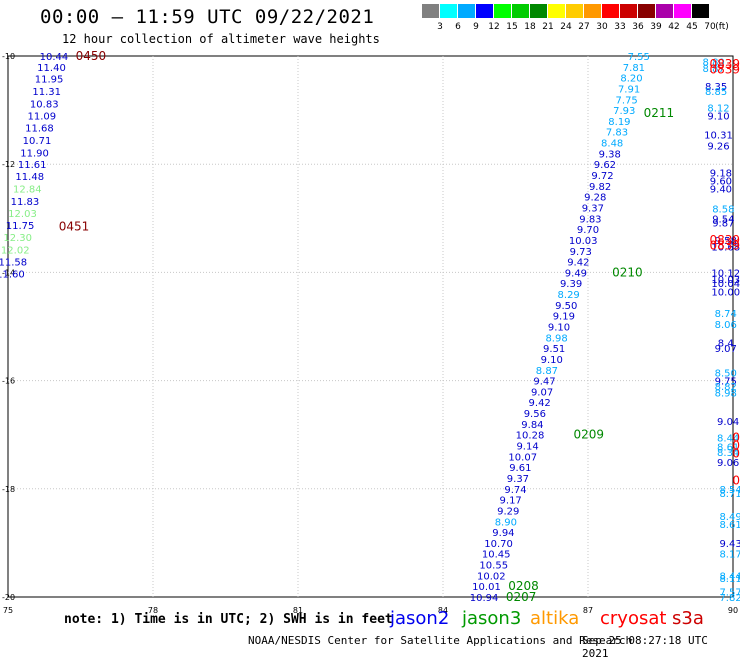  What do you see at coordinates (639, 57) in the screenshot?
I see `wave-height-value: 7.55` at bounding box center [639, 57].